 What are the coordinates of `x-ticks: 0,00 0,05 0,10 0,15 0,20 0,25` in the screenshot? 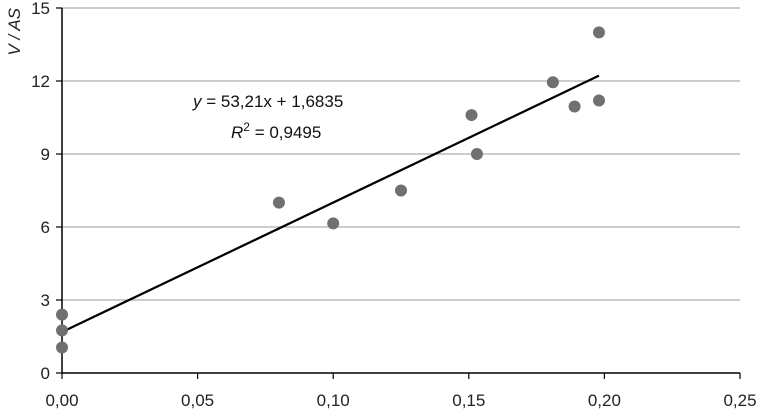 It's located at (401, 391).